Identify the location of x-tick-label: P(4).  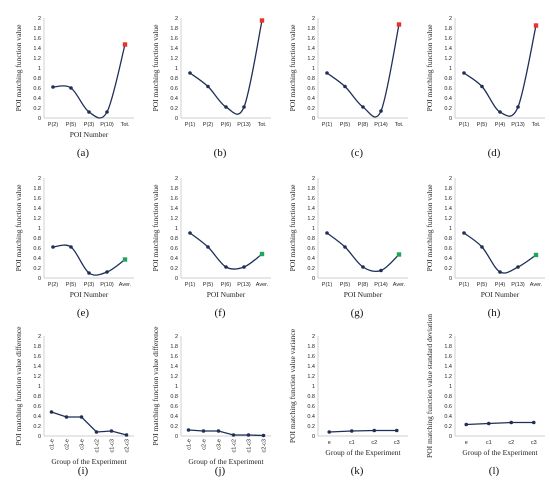
(500, 285).